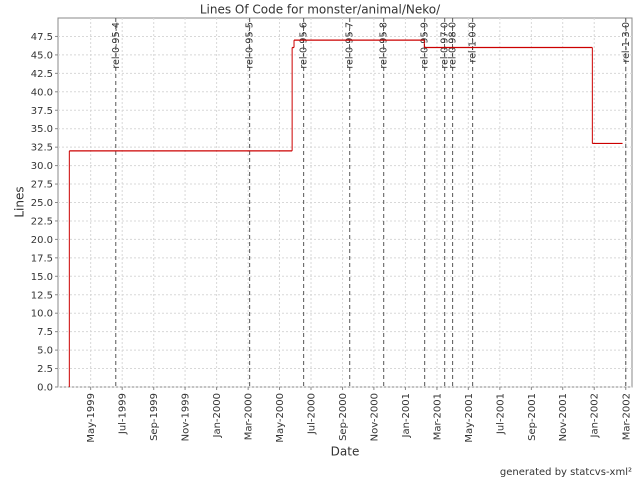  Describe the element at coordinates (186, 417) in the screenshot. I see `x-tick-label: Nov-1999` at that location.